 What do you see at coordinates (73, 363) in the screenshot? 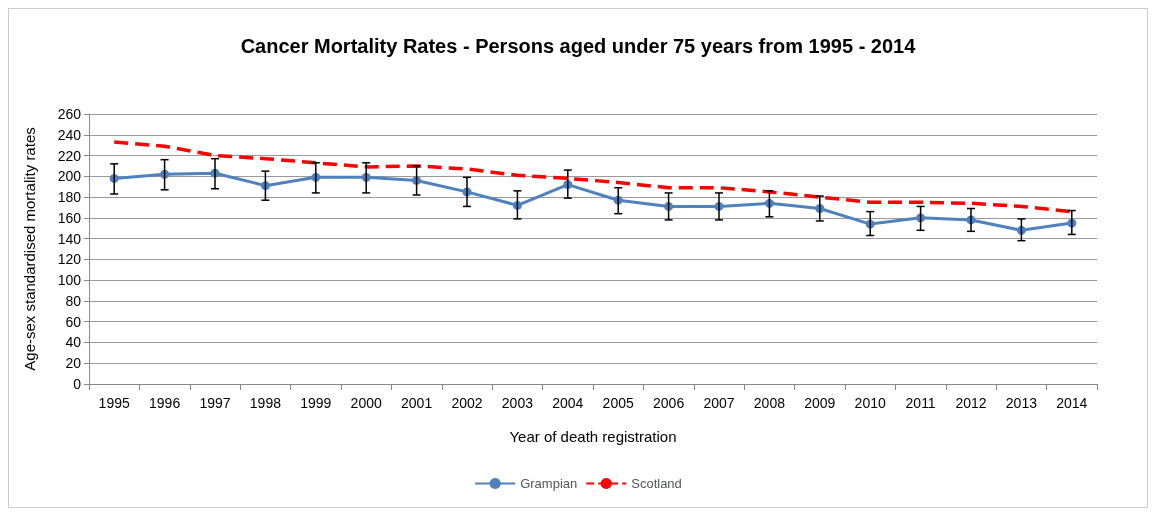
I see `y-tick-label: 20` at bounding box center [73, 363].